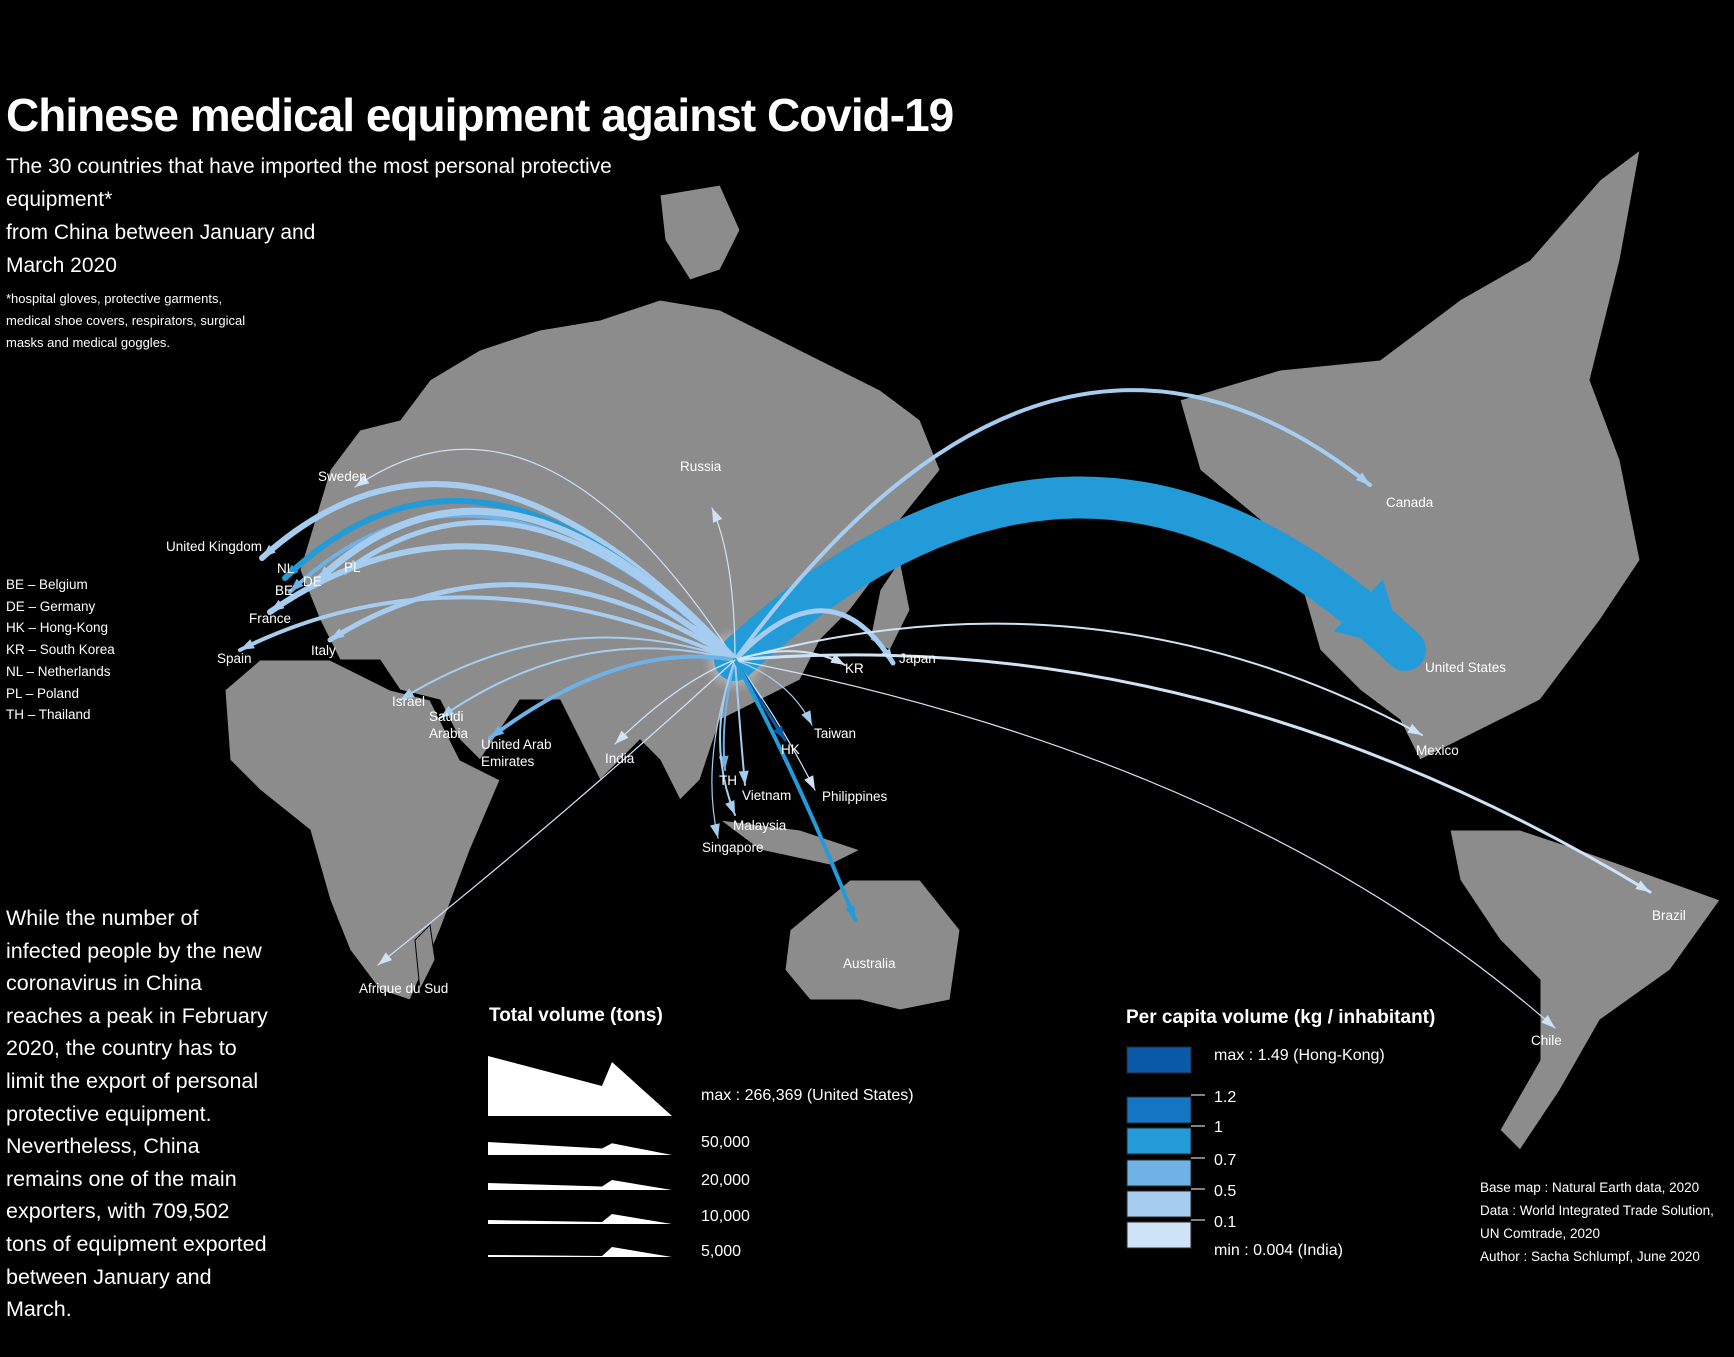 Image resolution: width=1734 pixels, height=1357 pixels. What do you see at coordinates (284, 590) in the screenshot?
I see `label-be: BE` at bounding box center [284, 590].